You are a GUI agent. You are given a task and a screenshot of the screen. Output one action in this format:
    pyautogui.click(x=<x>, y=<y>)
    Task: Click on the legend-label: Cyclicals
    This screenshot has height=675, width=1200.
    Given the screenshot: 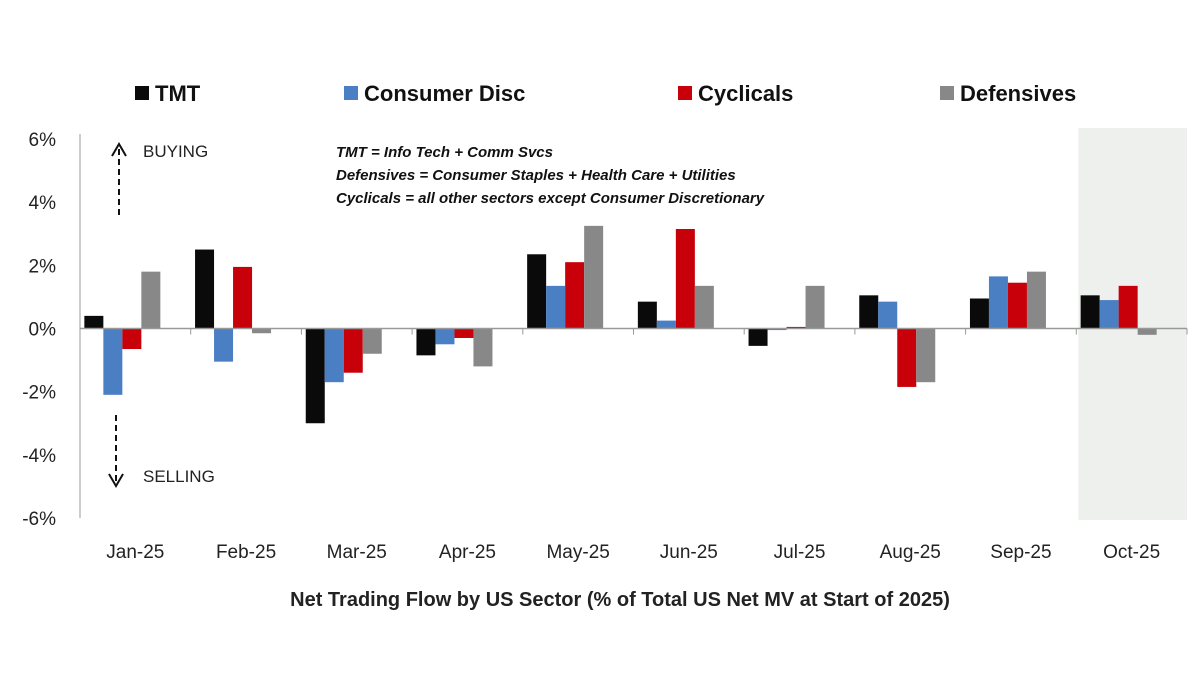 What is the action you would take?
    pyautogui.click(x=745, y=93)
    